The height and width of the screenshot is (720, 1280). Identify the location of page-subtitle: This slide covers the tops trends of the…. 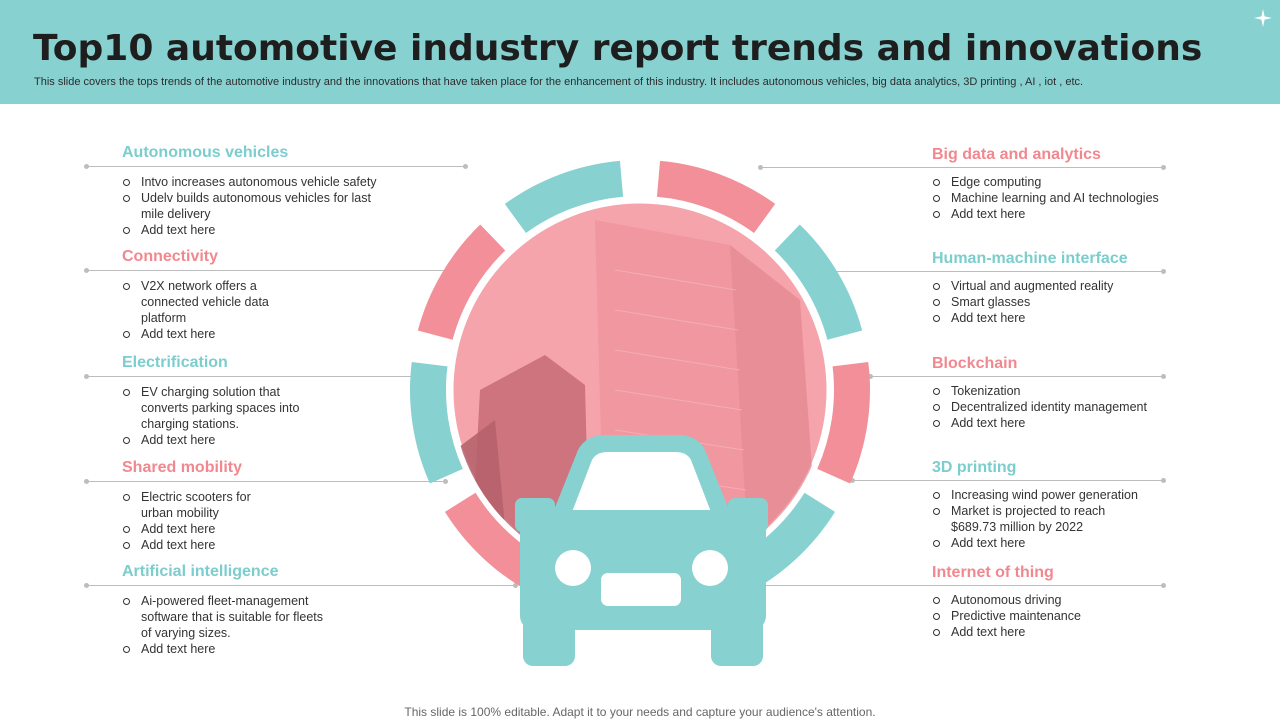
(559, 82).